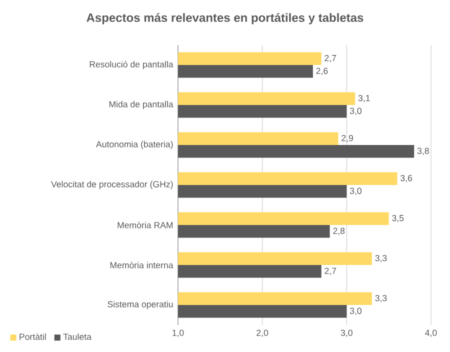  Describe the element at coordinates (140, 305) in the screenshot. I see `y-tick-label: Sistema operatiu` at that location.